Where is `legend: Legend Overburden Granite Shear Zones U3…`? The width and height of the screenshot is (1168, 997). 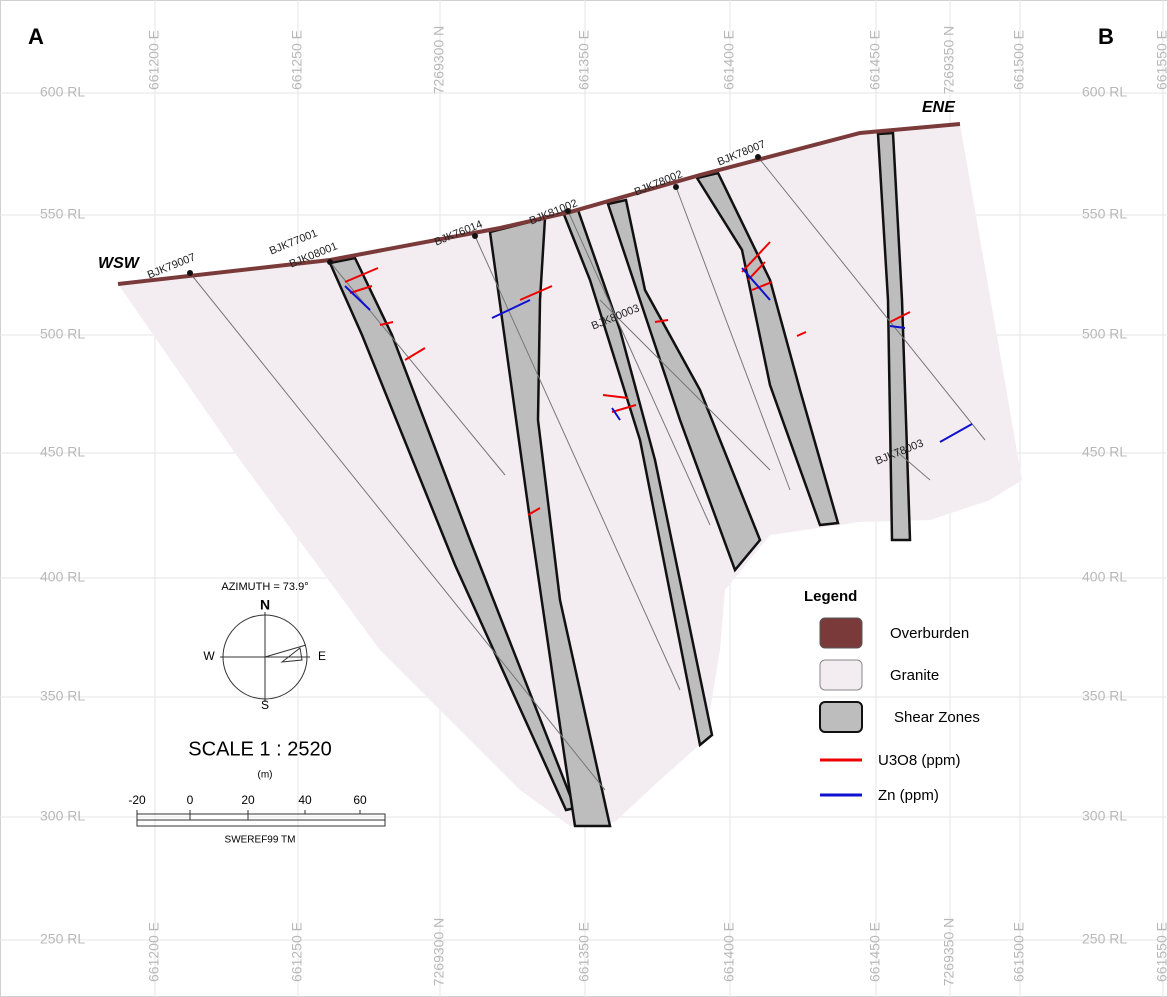 legend: Legend Overburden Granite Shear Zones U3… is located at coordinates (892, 696).